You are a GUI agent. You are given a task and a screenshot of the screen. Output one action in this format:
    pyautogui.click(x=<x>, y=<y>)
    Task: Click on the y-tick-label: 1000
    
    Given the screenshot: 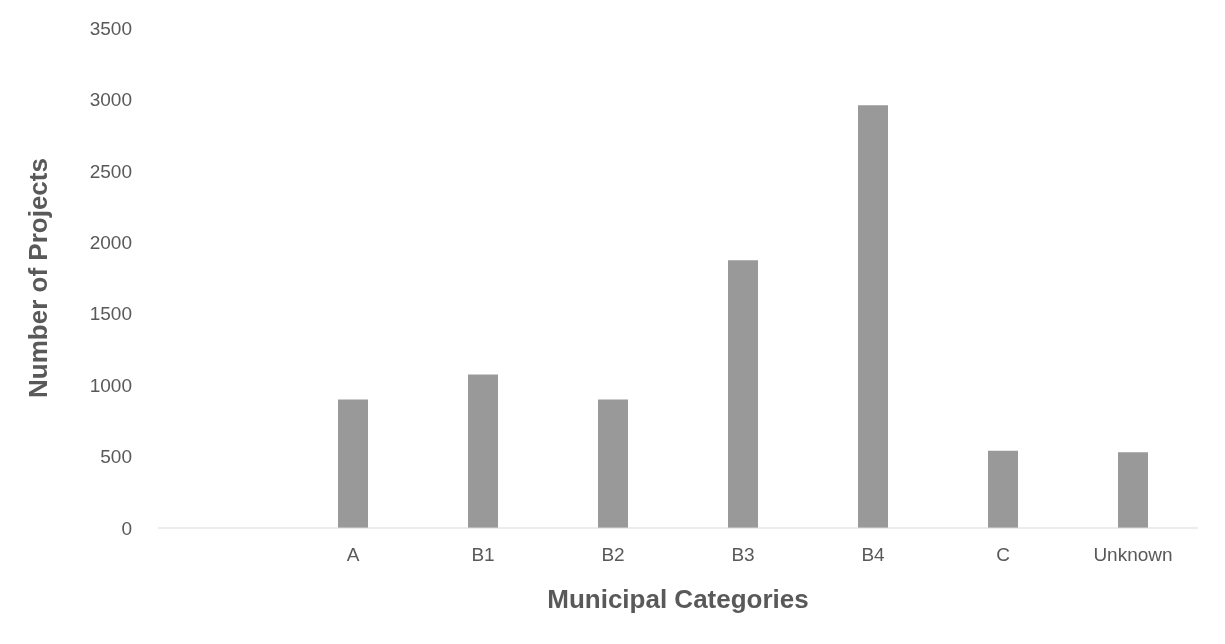 What is the action you would take?
    pyautogui.click(x=110, y=385)
    